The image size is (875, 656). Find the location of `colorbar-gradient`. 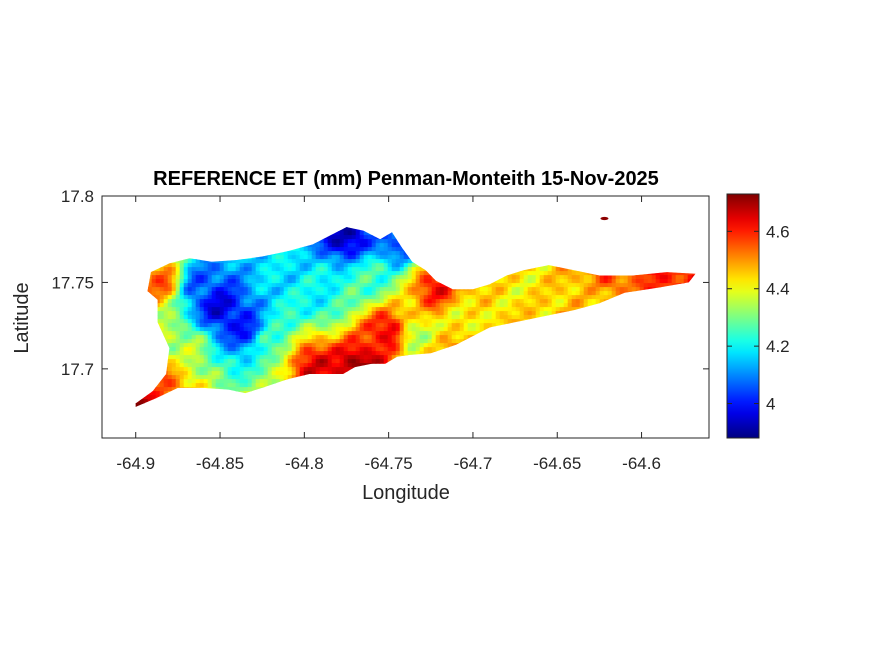

colorbar-gradient is located at coordinates (743, 316).